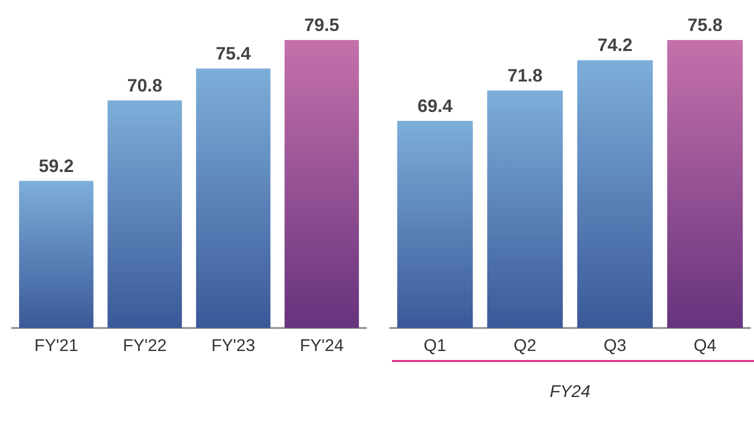  What do you see at coordinates (144, 85) in the screenshot?
I see `data-label: 70.8` at bounding box center [144, 85].